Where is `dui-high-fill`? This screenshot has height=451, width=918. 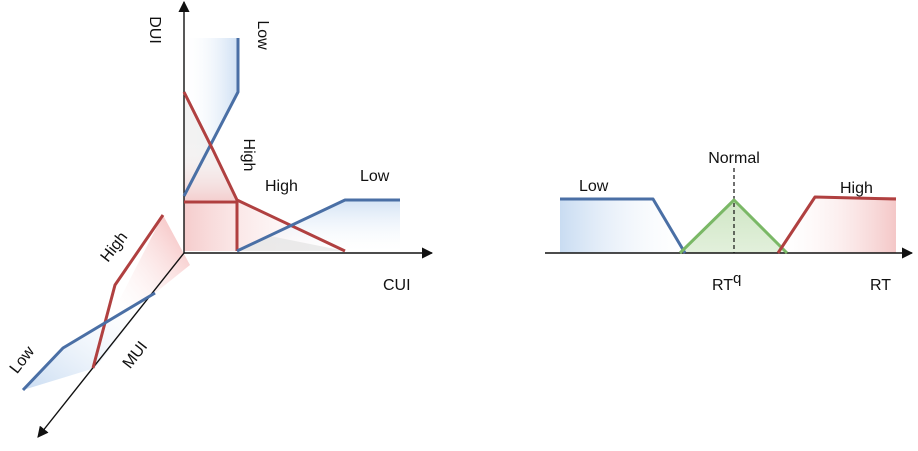
dui-high-fill is located at coordinates (210, 170).